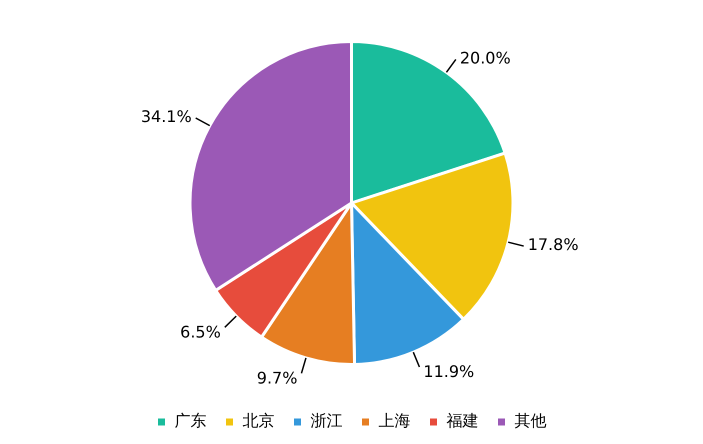 Image resolution: width=703 pixels, height=444 pixels. What do you see at coordinates (190, 420) in the screenshot?
I see `legend-label: 广东` at bounding box center [190, 420].